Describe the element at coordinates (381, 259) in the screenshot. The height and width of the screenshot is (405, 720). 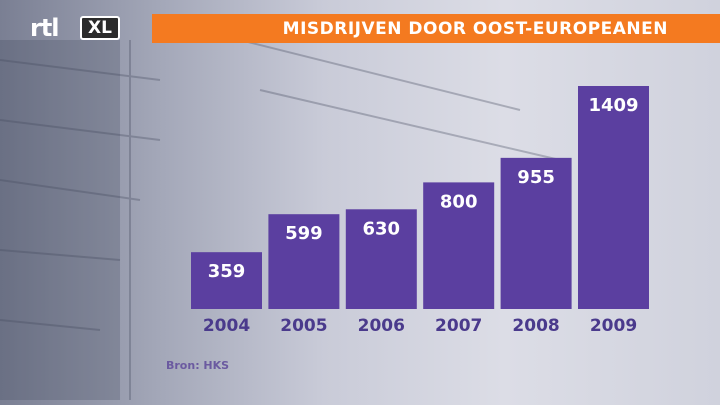
I see `bar-2006` at that location.